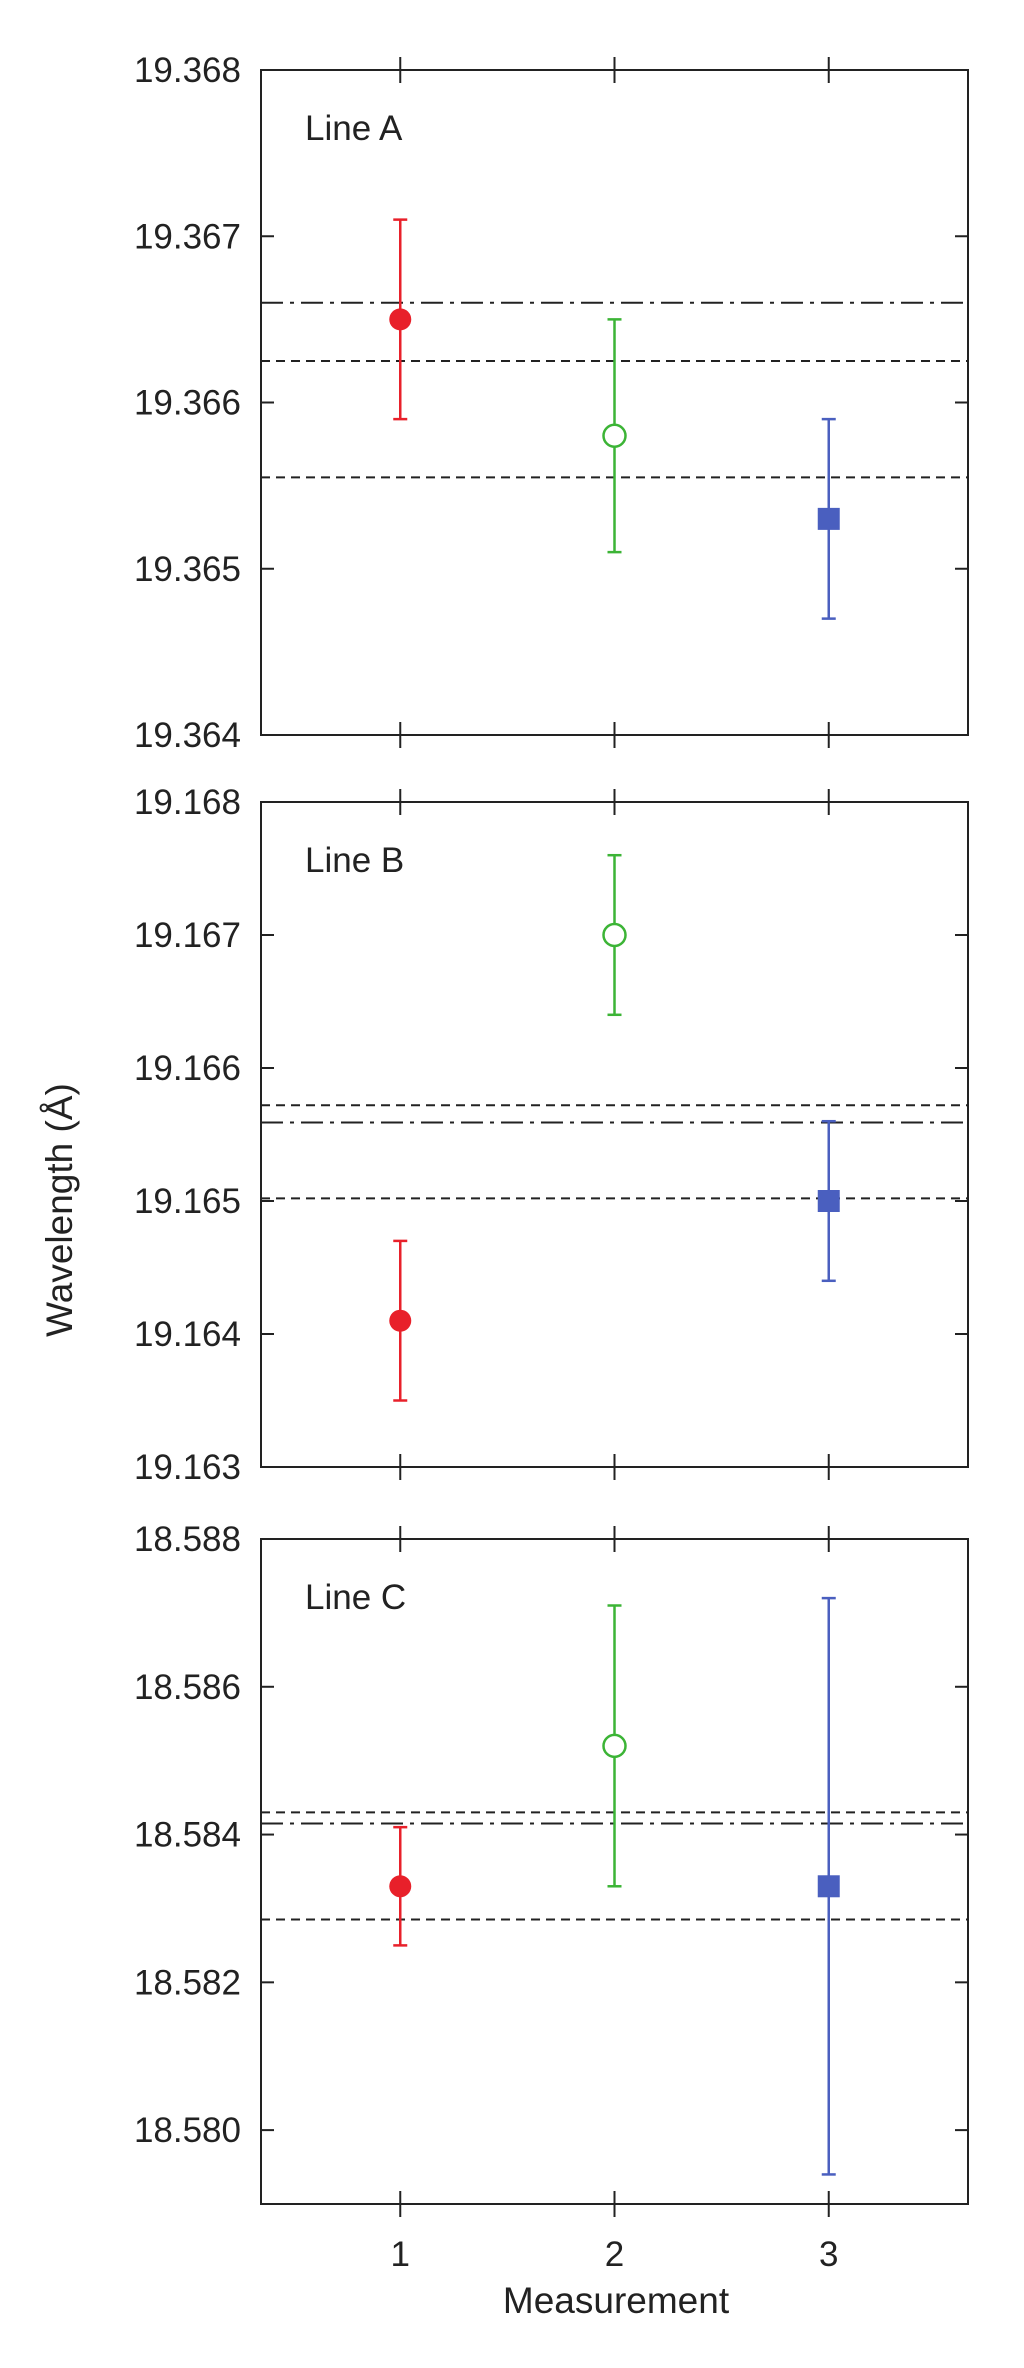 The image size is (1024, 2368). Describe the element at coordinates (187, 1467) in the screenshot. I see `y-tick-label: 19.163` at that location.